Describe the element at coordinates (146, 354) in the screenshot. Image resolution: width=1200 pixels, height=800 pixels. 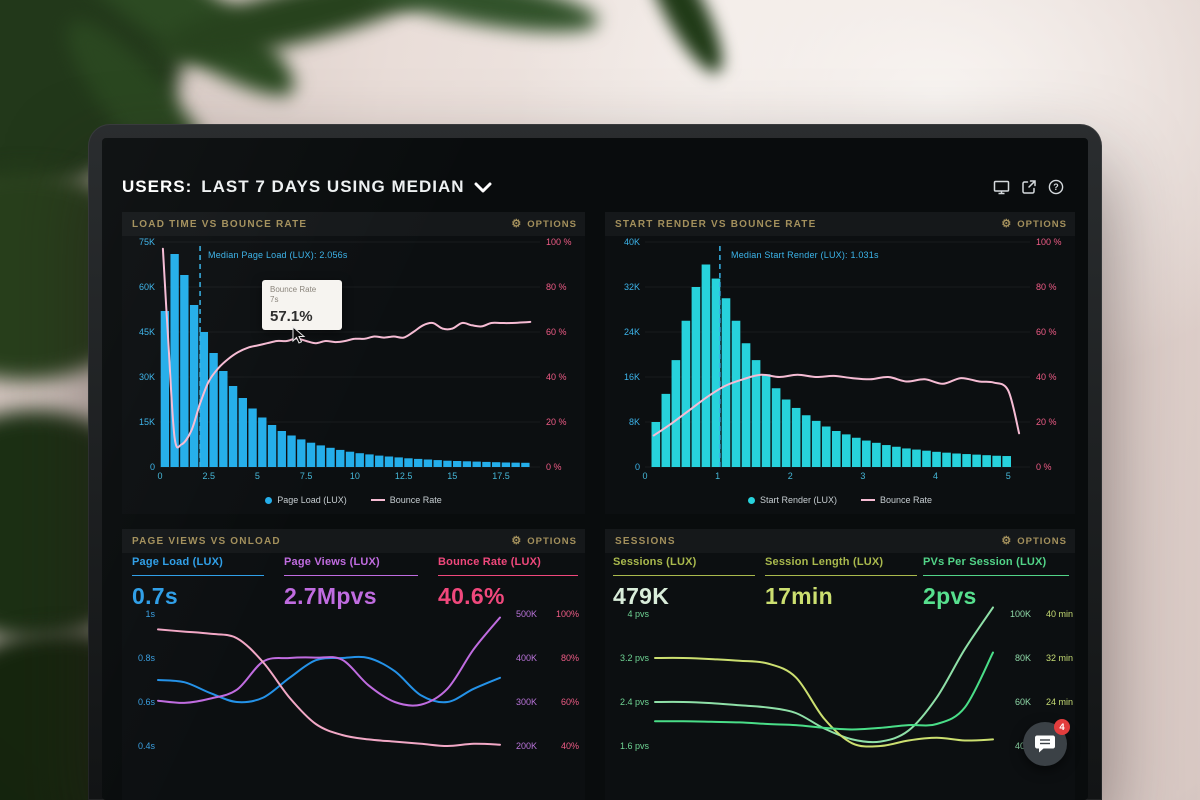
I see `y-axis-left-labels: 75K 60K 45K 30K 15K 0` at that location.